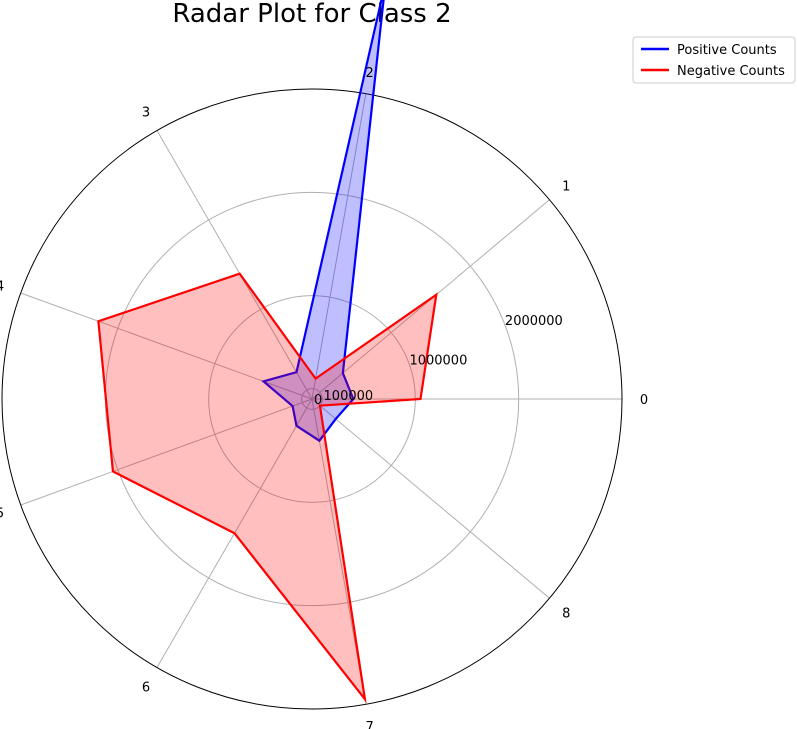 The image size is (797, 729). What do you see at coordinates (644, 400) in the screenshot?
I see `category-label-0: 0` at bounding box center [644, 400].